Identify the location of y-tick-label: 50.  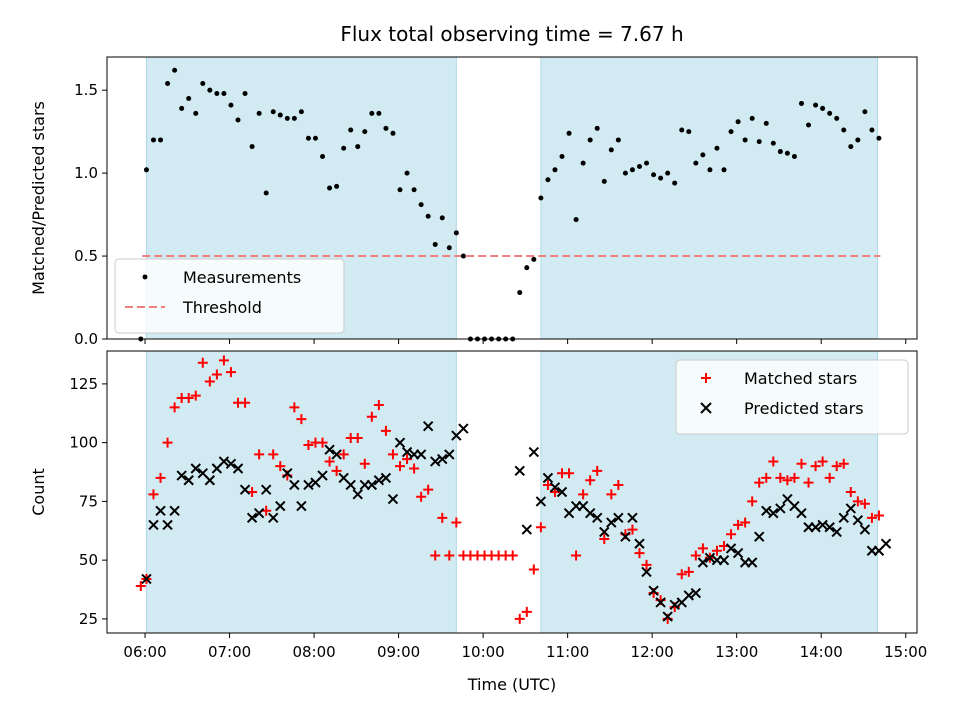
(88, 560).